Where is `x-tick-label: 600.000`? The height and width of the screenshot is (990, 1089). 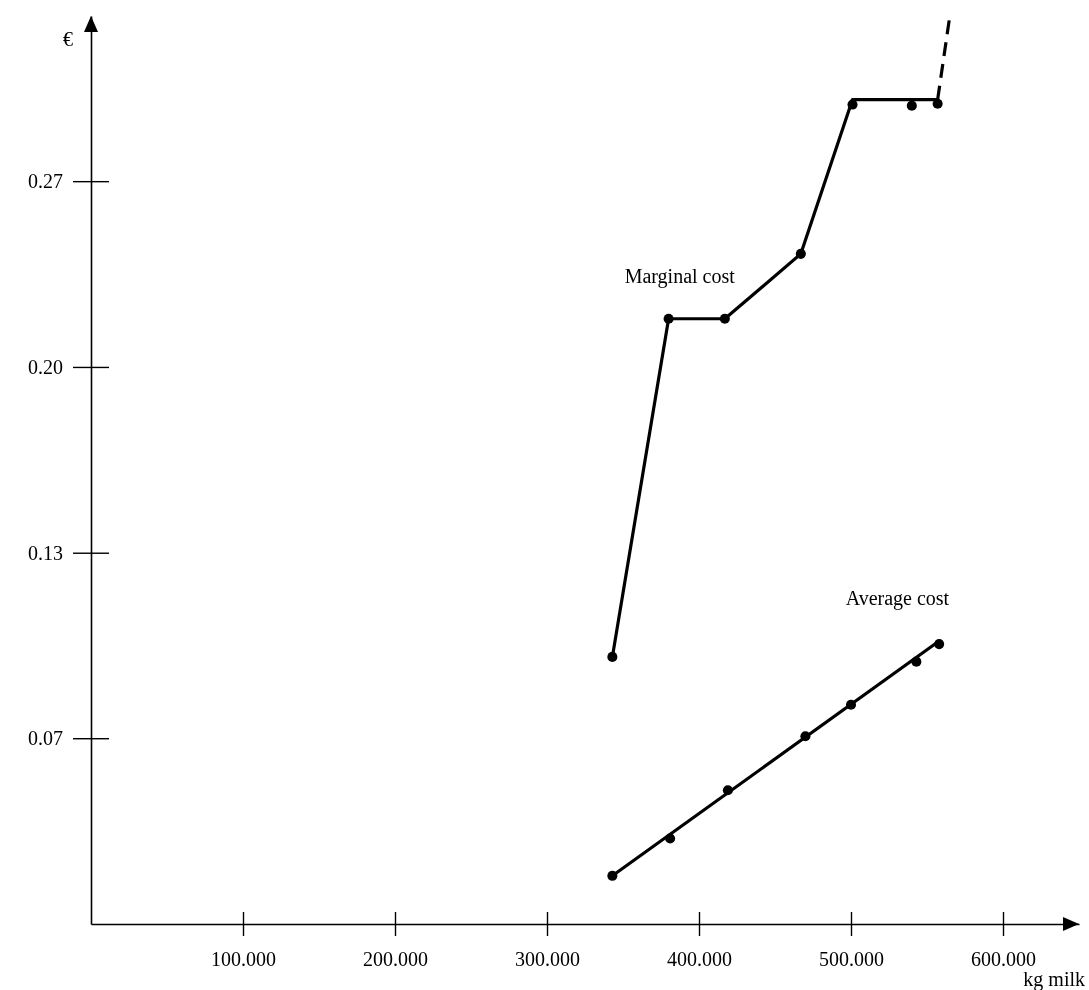 x-tick-label: 600.000 is located at coordinates (1003, 959).